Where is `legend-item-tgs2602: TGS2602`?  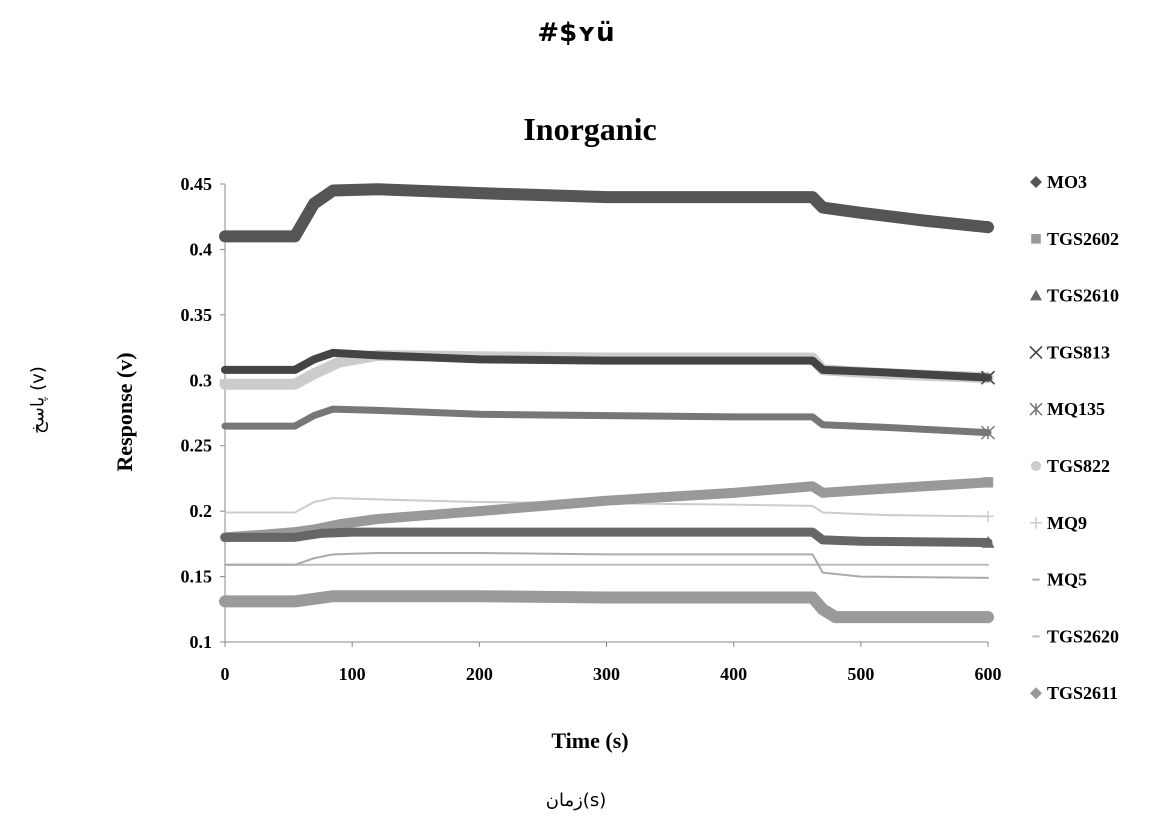 legend-item-tgs2602: TGS2602 is located at coordinates (1075, 239).